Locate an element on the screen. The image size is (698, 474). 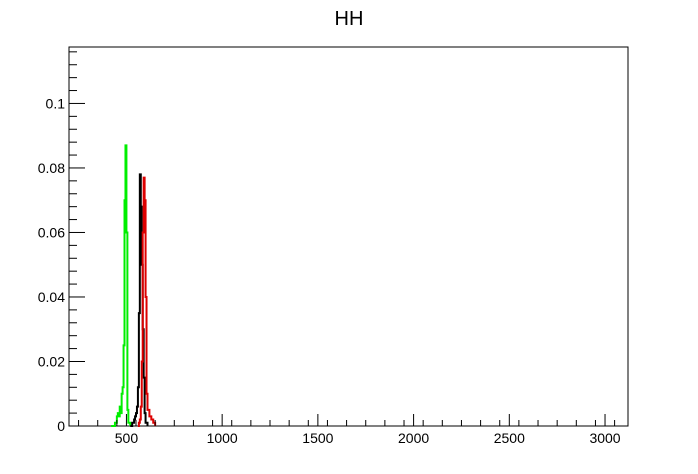
y-tick-label: 0.1 is located at coordinates (56, 103).